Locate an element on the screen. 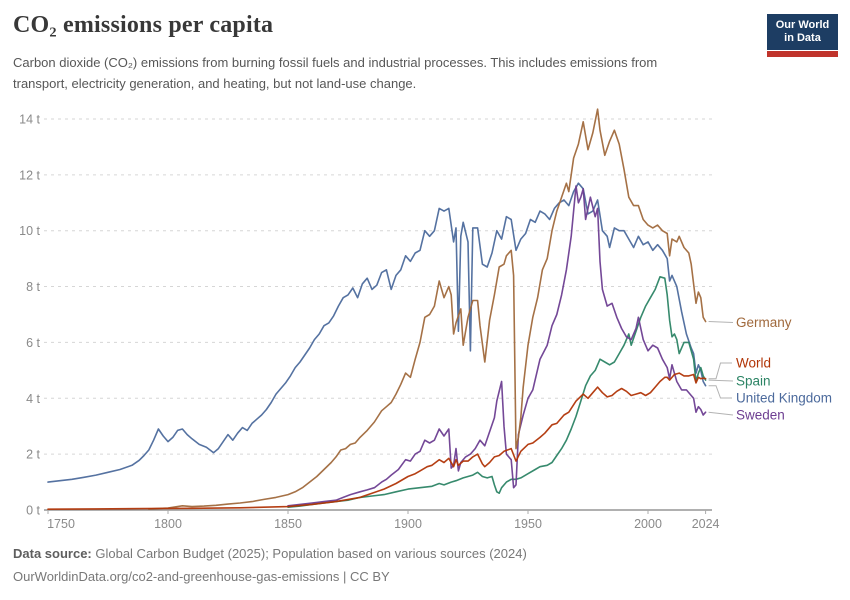 Image resolution: width=850 pixels, height=600 pixels. entity-label-spain: Spain is located at coordinates (753, 381).